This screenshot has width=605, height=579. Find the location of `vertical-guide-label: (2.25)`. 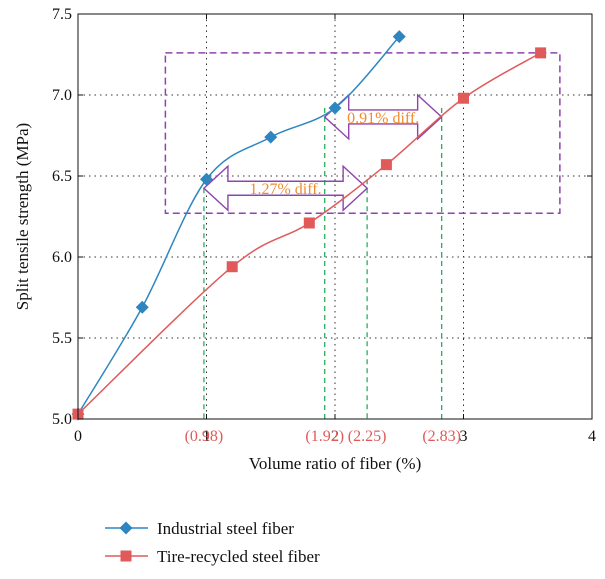

vertical-guide-label: (2.25) is located at coordinates (367, 436).